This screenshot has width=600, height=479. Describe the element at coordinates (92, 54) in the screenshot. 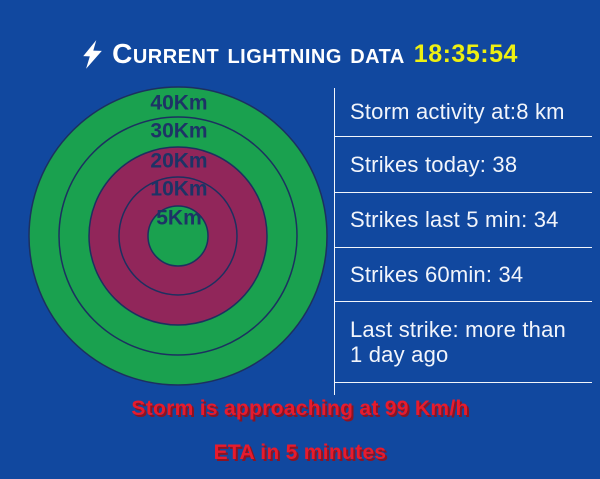

I see `lightning-bolt-icon` at that location.